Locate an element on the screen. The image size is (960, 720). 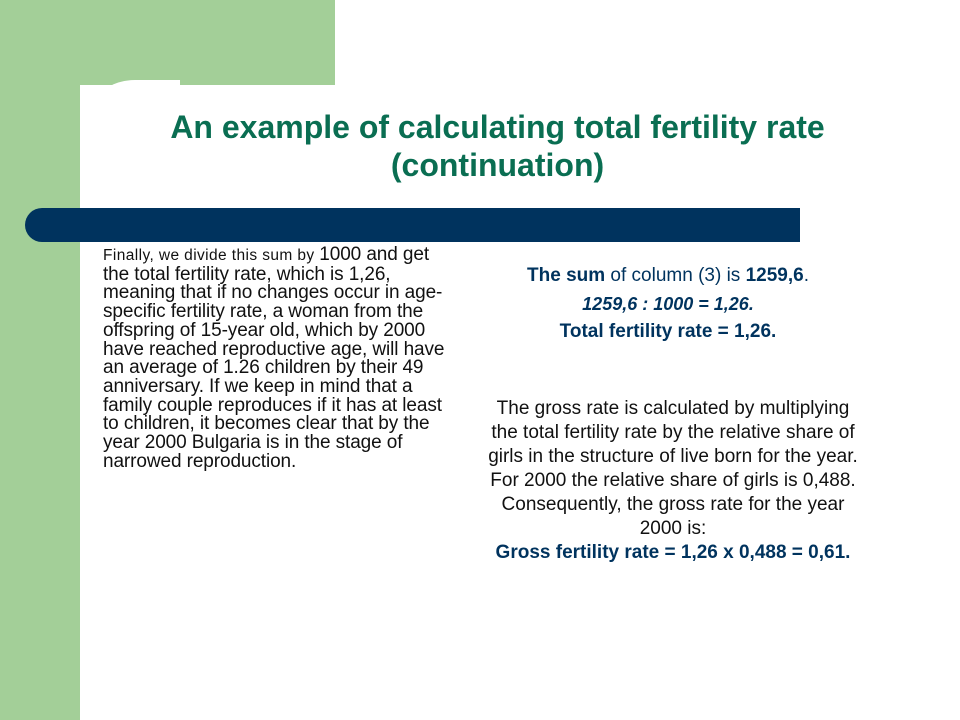
divider-bar is located at coordinates (412, 225).